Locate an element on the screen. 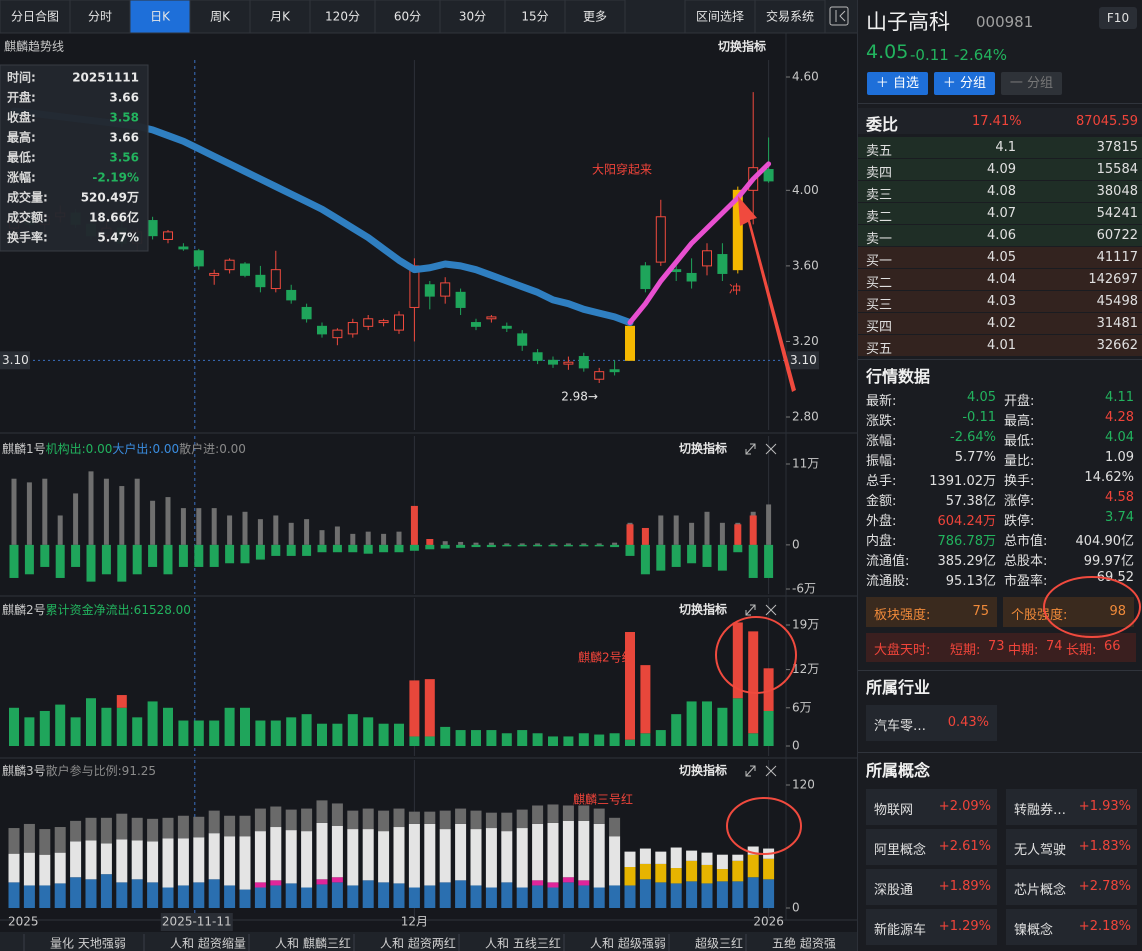 The width and height of the screenshot is (1142, 951). tab-label: 更多 is located at coordinates (595, 17).